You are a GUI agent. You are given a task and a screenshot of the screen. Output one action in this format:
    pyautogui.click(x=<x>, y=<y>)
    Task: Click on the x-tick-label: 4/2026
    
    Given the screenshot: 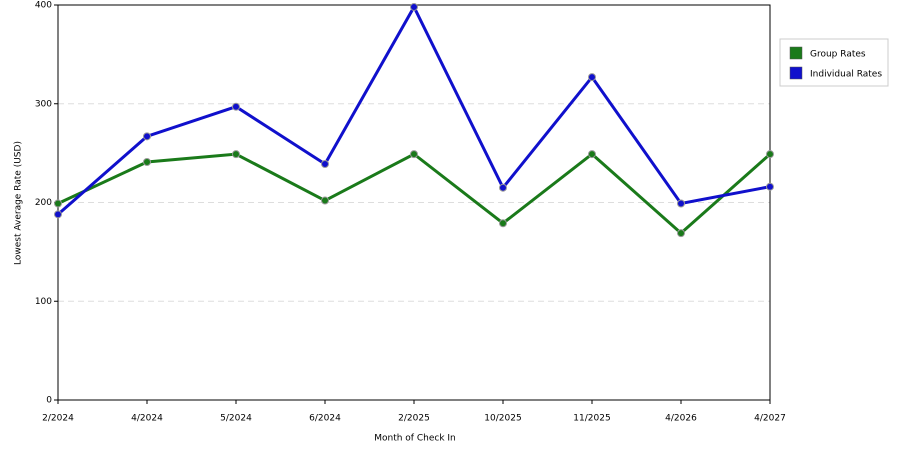 What is the action you would take?
    pyautogui.click(x=681, y=419)
    